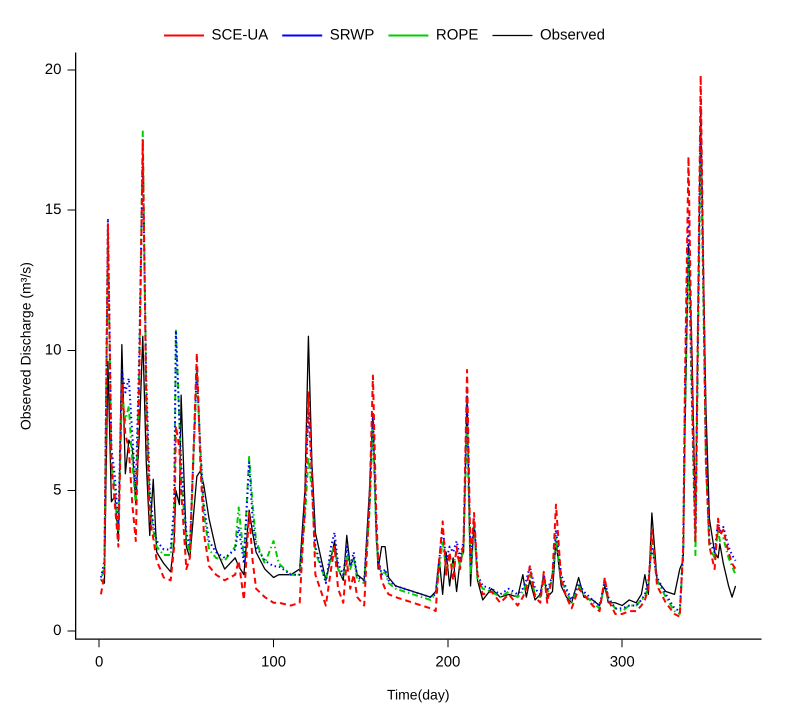  I want to click on legend-label: Observed, so click(572, 35).